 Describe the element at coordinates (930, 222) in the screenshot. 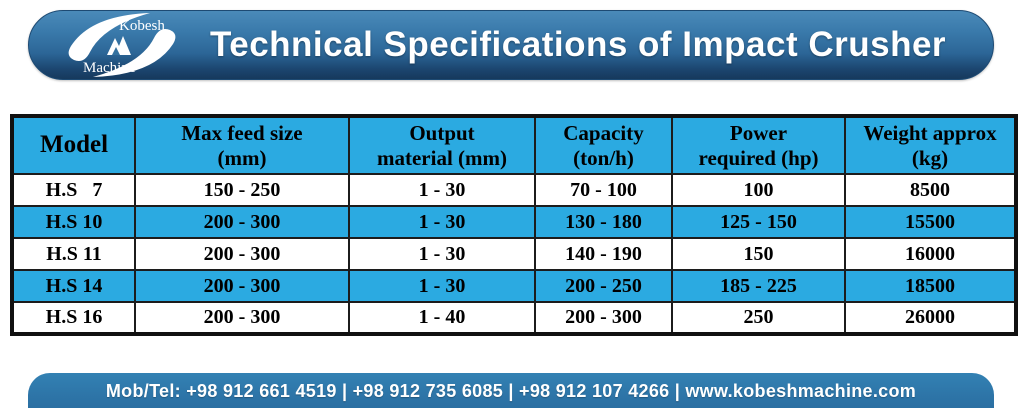

I see `value-cell: 15500` at that location.